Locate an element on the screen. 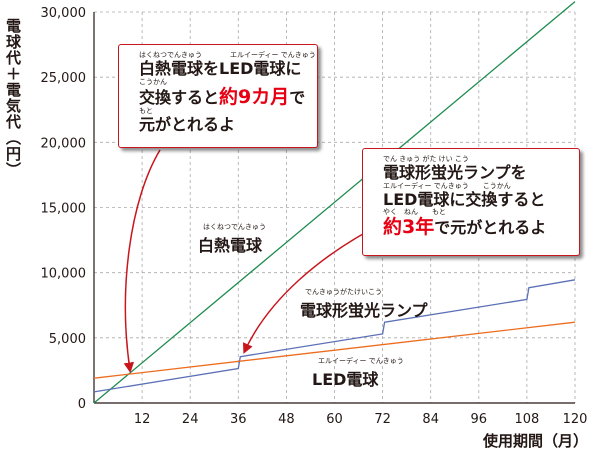 The height and width of the screenshot is (462, 600). series-line is located at coordinates (334, 350).